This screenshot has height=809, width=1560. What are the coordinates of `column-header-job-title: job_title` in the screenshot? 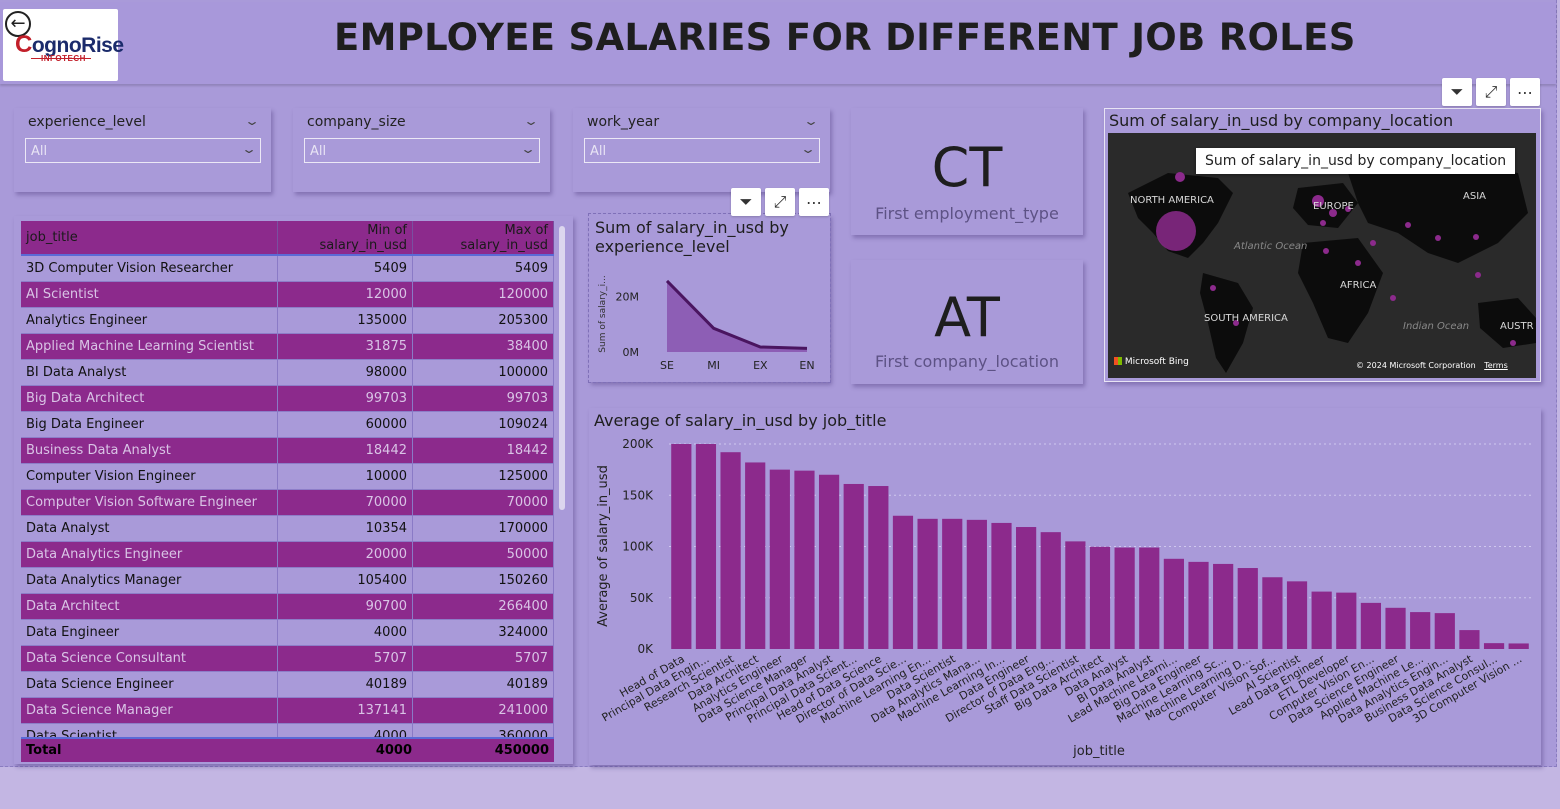 It's located at (149, 238).